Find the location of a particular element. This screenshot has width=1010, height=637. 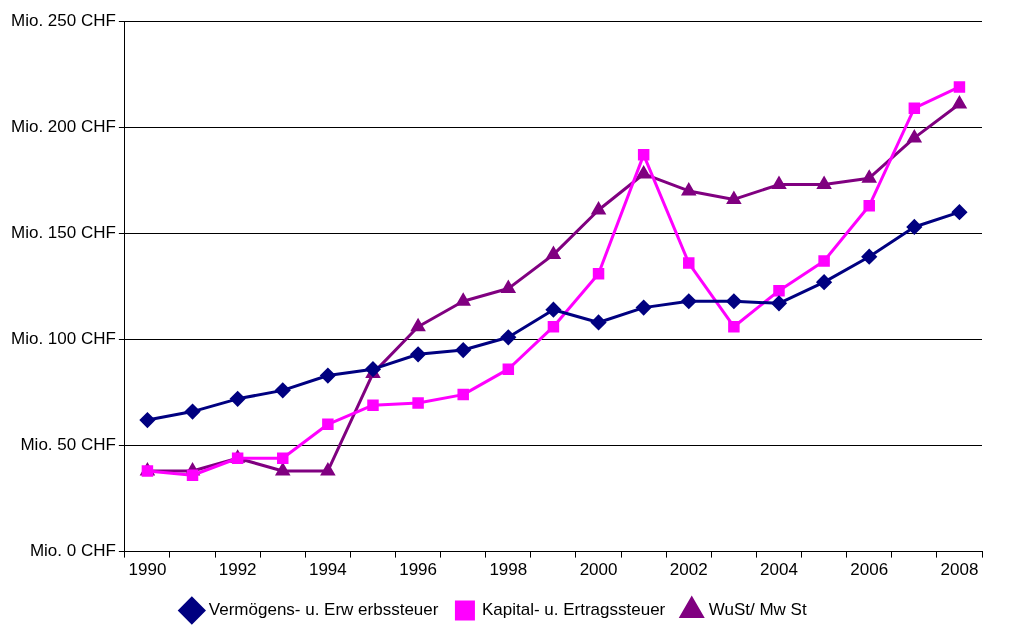

y-tick-label: Mio. 150 CHF is located at coordinates (63, 233).